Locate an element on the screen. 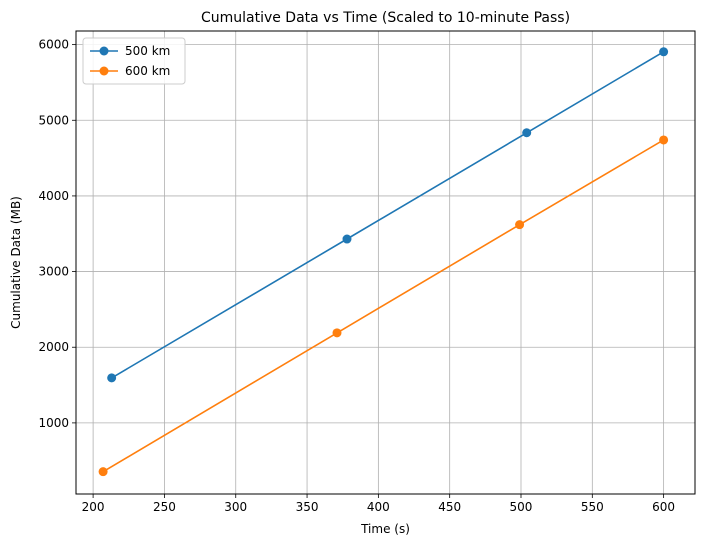  legend: 500 km 600 km is located at coordinates (134, 61).